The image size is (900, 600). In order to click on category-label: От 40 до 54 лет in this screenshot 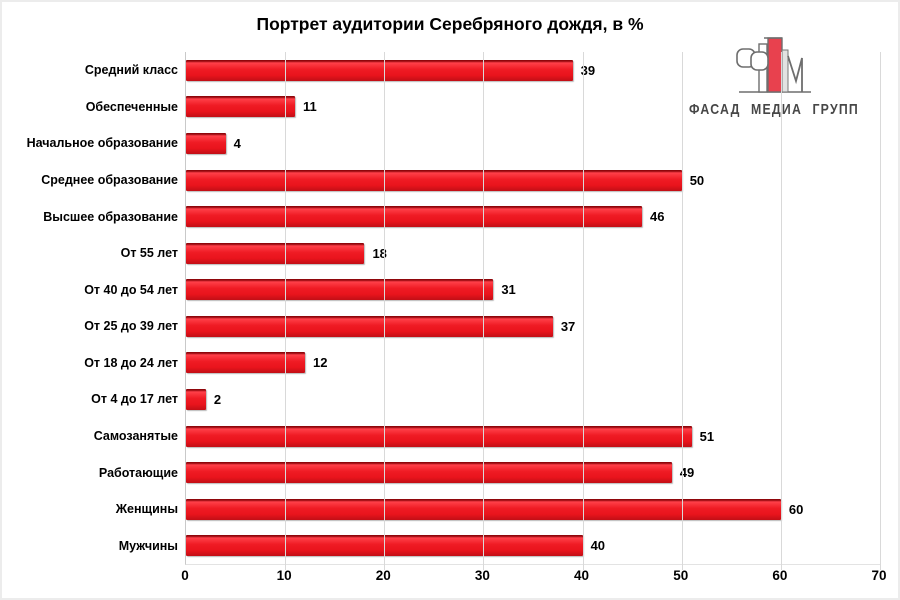, I will do `click(131, 289)`.